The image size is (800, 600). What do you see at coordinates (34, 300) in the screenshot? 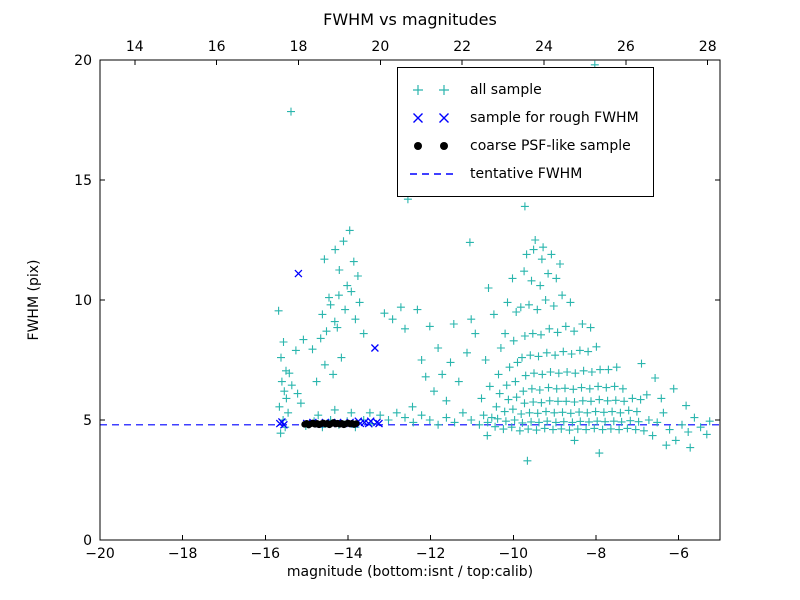
I see `y-axis-label: FWHM (pix)` at bounding box center [34, 300].